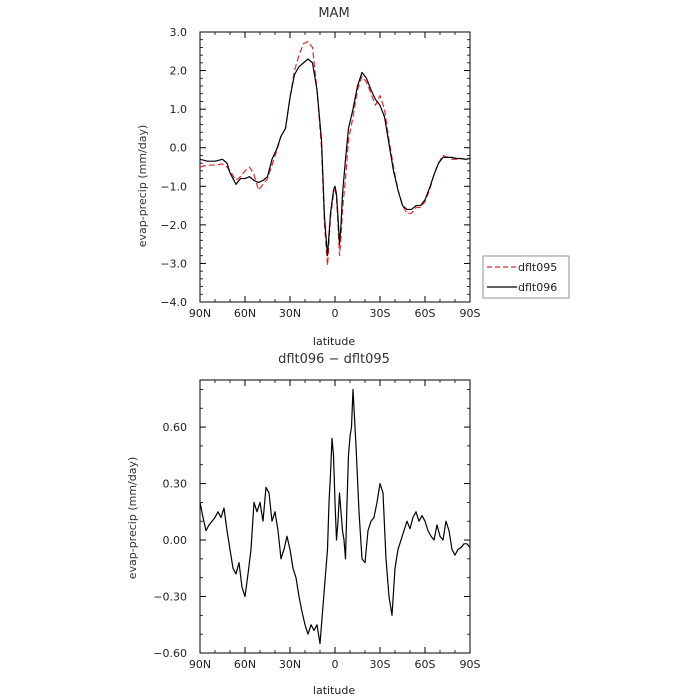 The width and height of the screenshot is (700, 700). I want to click on bottom-x-tick-label: 60N, so click(245, 664).